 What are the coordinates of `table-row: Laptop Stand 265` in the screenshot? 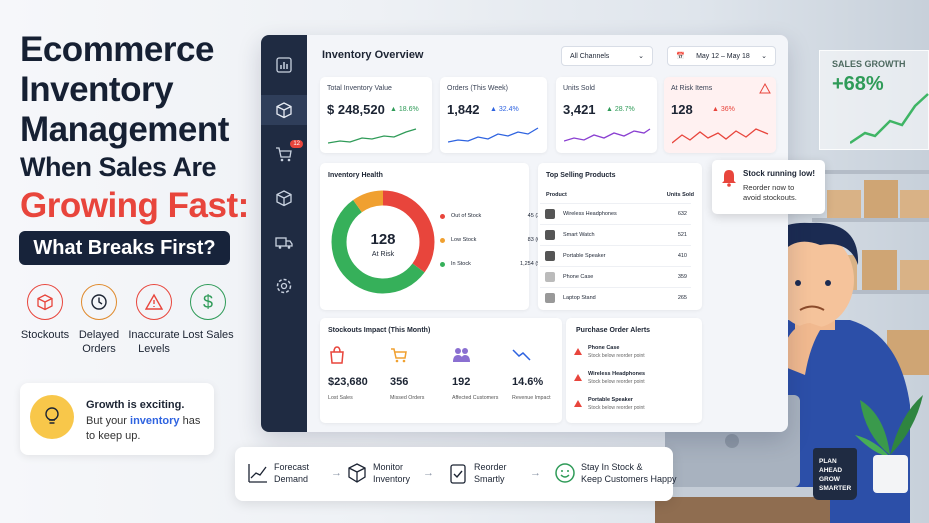 It's located at (615, 297).